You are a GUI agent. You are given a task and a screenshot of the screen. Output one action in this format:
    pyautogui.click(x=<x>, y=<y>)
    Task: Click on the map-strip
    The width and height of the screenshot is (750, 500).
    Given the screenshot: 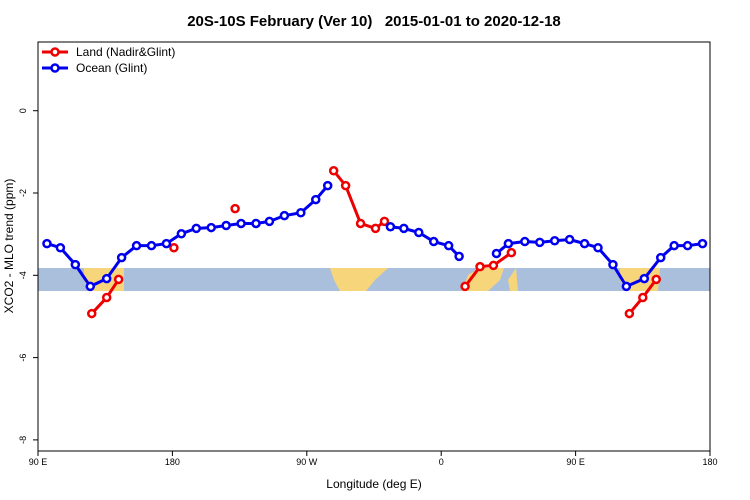 What is the action you would take?
    pyautogui.click(x=374, y=279)
    